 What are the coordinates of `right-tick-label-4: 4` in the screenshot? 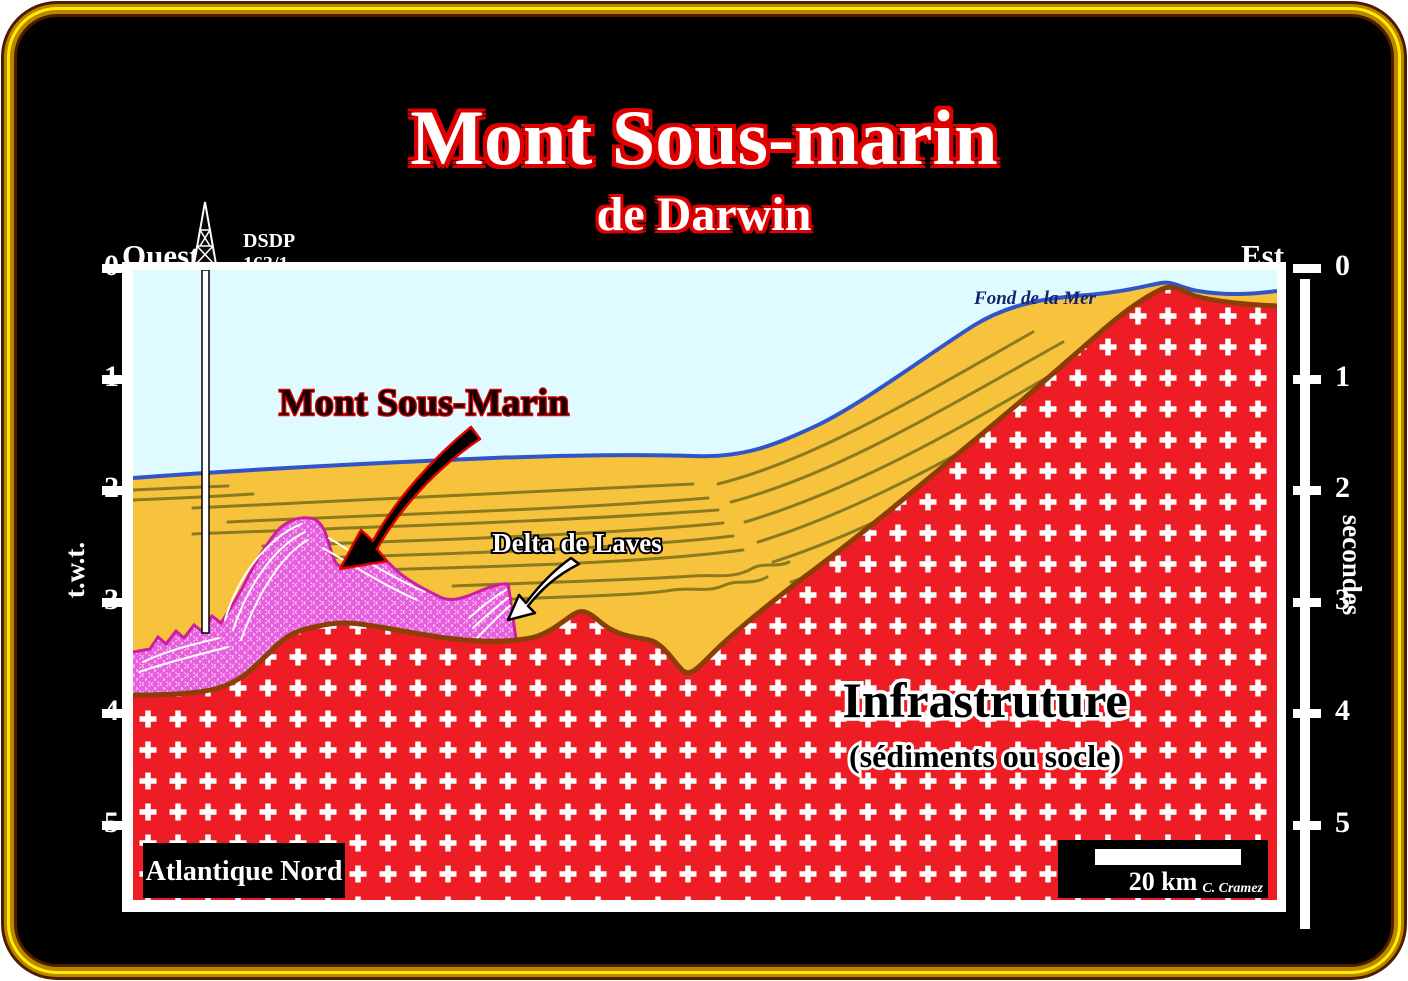 It's located at (1342, 710).